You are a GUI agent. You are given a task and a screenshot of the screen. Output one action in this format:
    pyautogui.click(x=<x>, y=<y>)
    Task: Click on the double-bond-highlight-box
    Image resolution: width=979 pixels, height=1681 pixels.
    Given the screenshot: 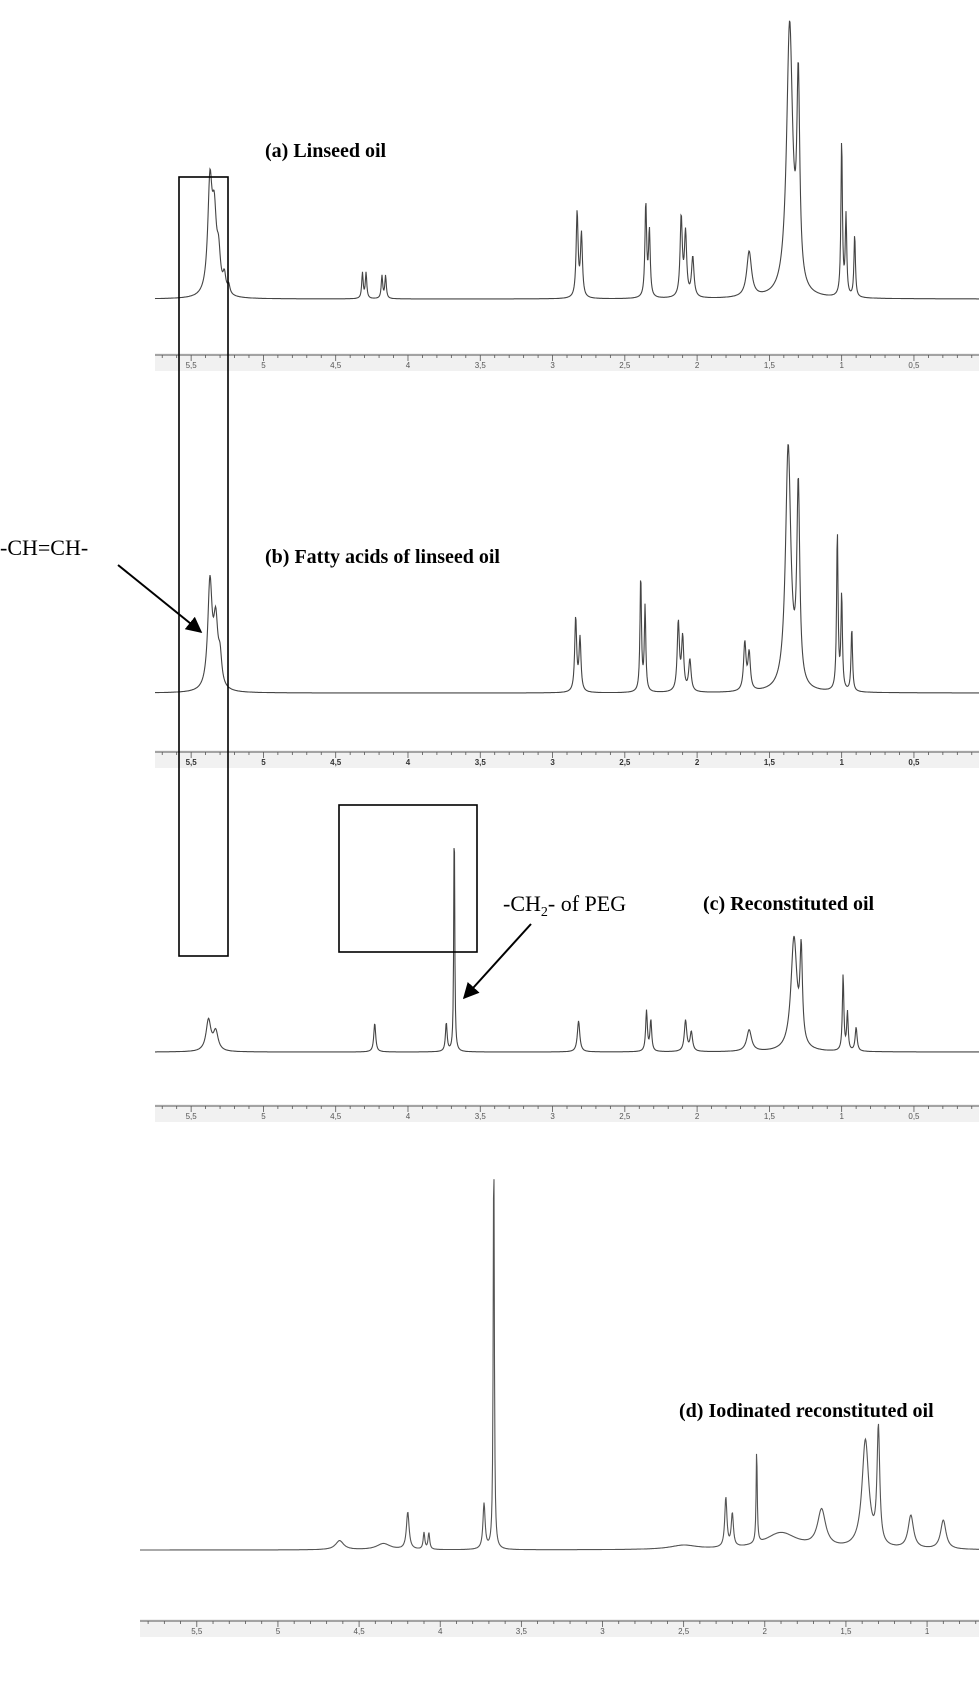 What is the action you would take?
    pyautogui.click(x=203, y=566)
    